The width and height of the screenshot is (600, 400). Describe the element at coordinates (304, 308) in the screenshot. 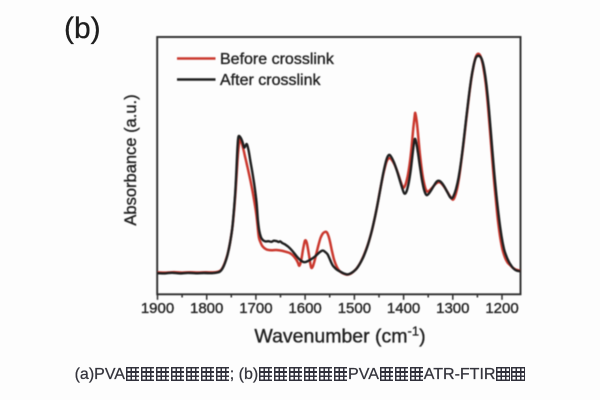

I see `svg-text: 1600` at that location.